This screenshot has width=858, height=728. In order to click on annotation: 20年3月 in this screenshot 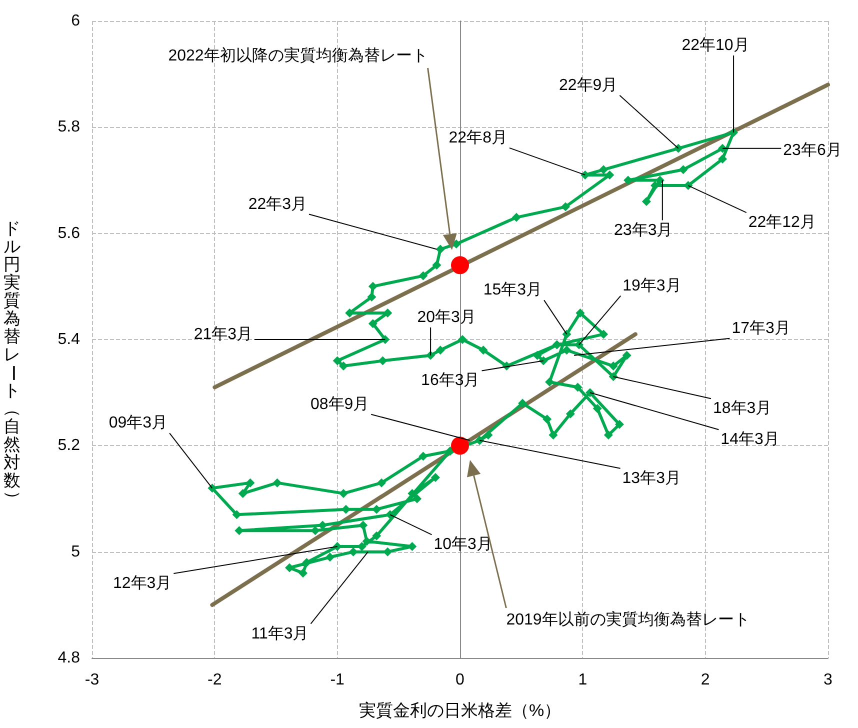, I will do `click(446, 317)`.